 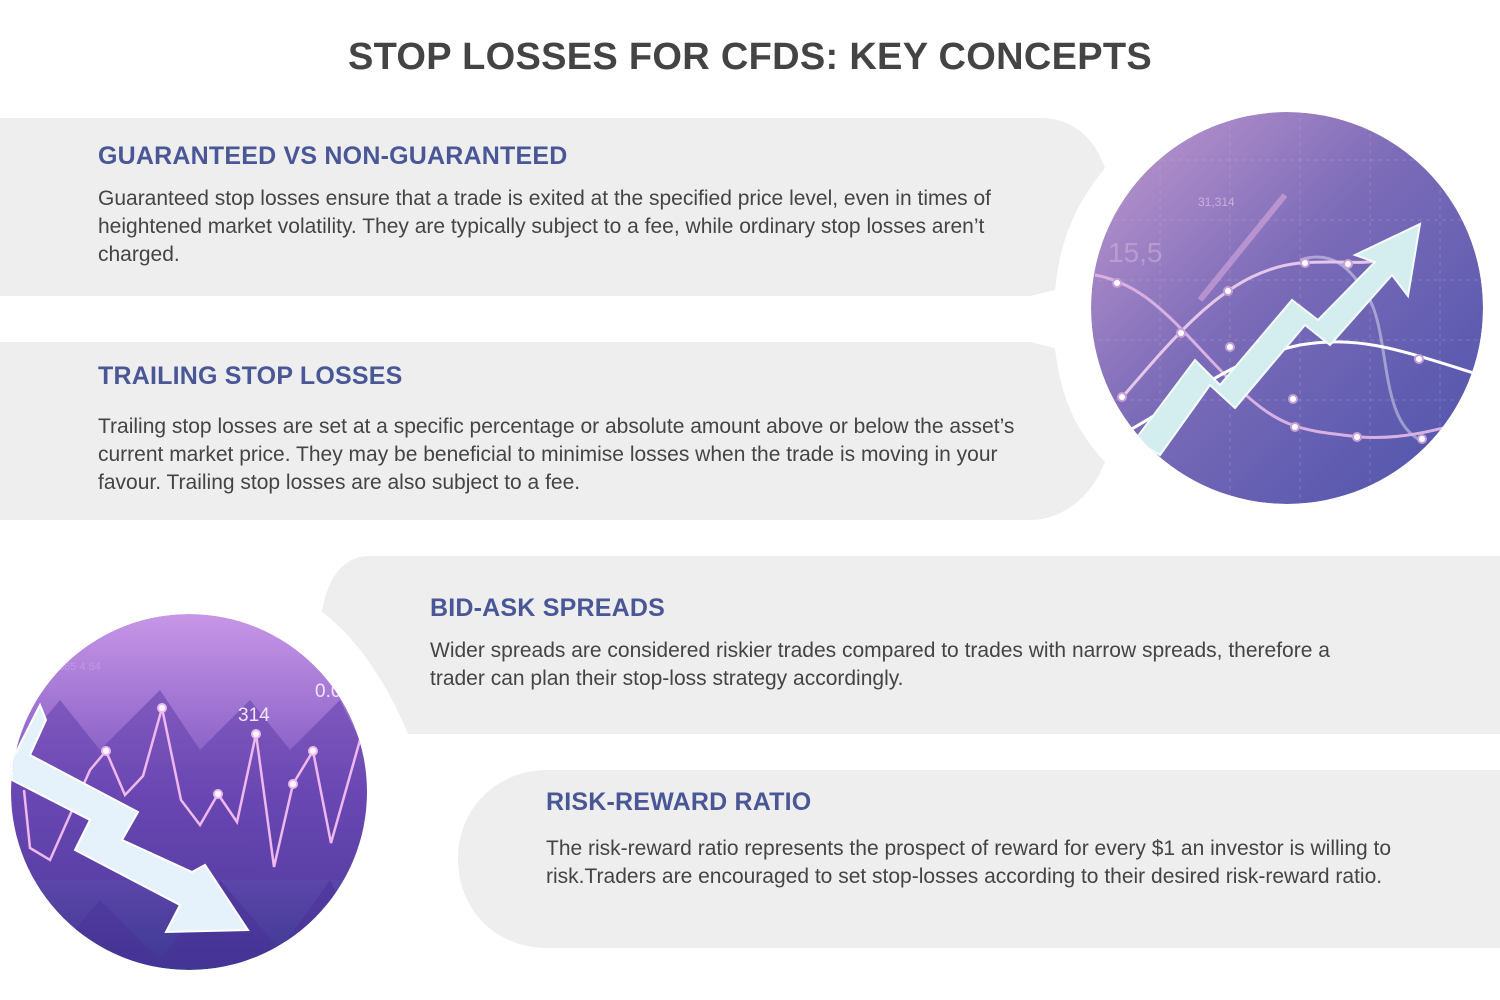 I want to click on section-heading: TRAILING STOP LOSSES, so click(x=250, y=376).